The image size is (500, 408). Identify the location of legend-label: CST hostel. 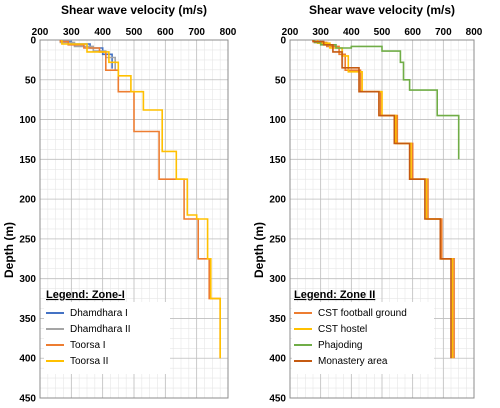
(342, 329).